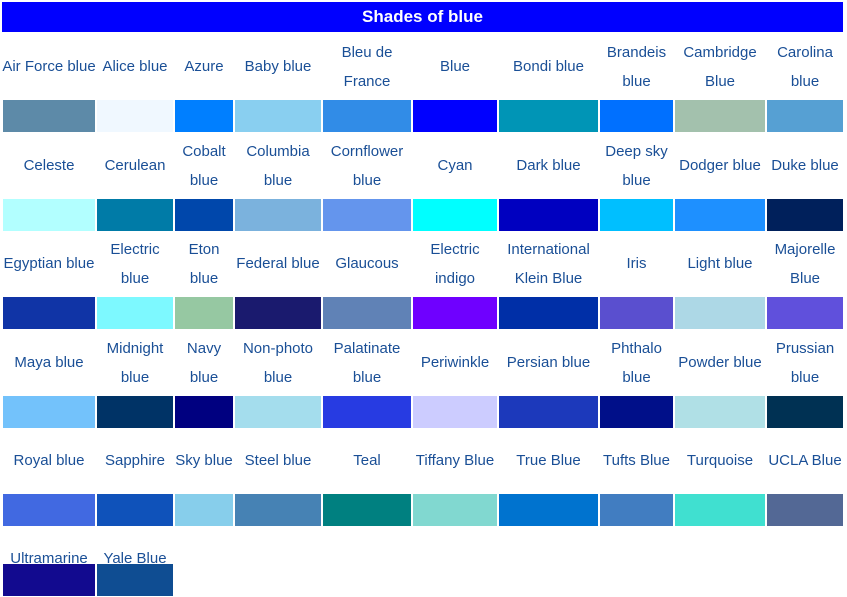 The width and height of the screenshot is (847, 597). Describe the element at coordinates (204, 510) in the screenshot. I see `color-swatch-sky-blue` at that location.